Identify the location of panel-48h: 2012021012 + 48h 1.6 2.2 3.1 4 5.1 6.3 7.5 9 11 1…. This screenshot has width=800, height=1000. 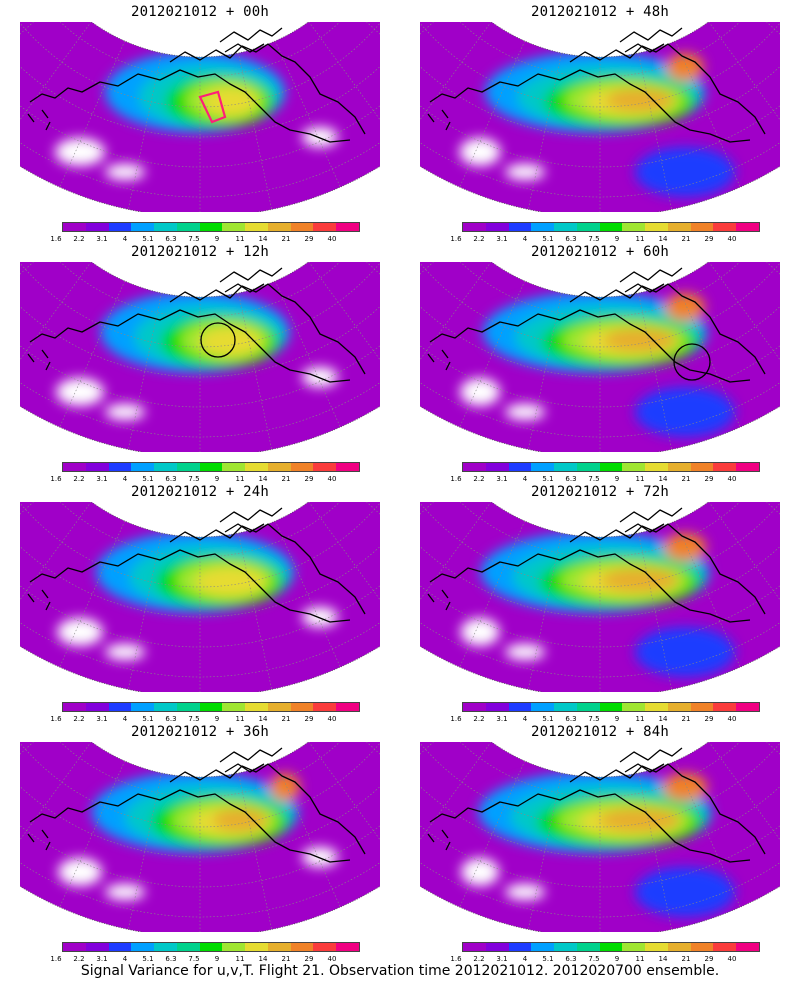
(600, 122).